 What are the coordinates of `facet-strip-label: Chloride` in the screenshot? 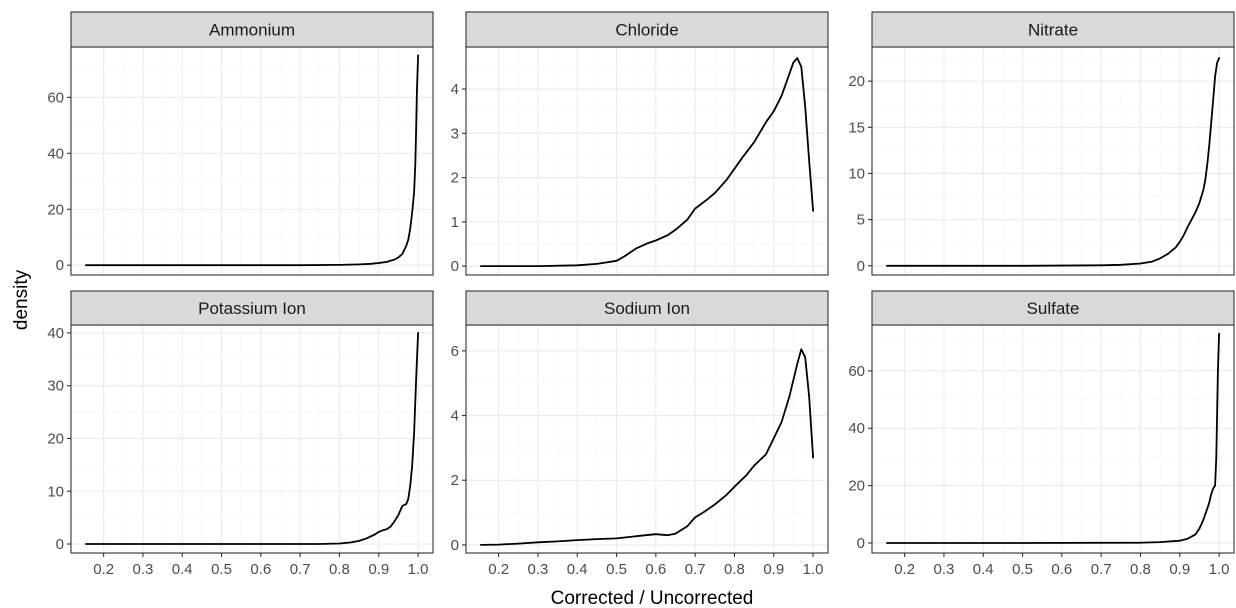 It's located at (646, 30).